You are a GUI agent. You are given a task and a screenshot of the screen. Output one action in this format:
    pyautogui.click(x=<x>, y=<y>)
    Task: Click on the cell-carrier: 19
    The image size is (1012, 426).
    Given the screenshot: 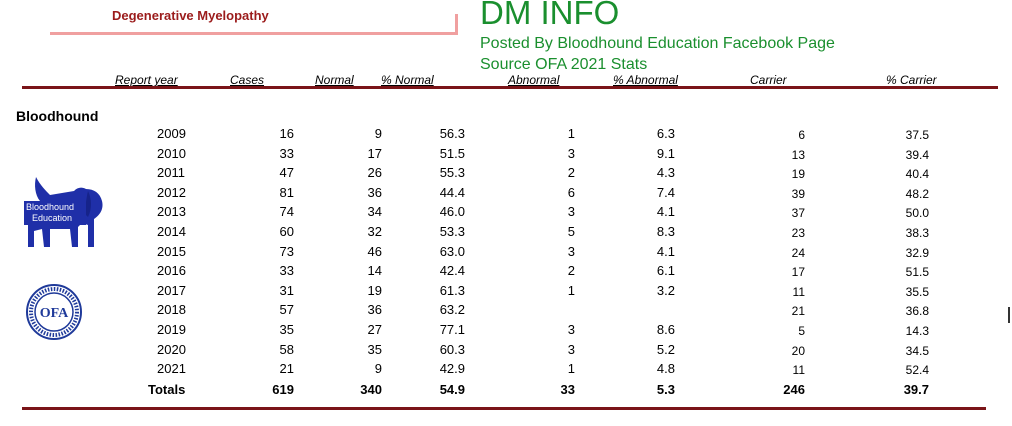 What is the action you would take?
    pyautogui.click(x=798, y=174)
    